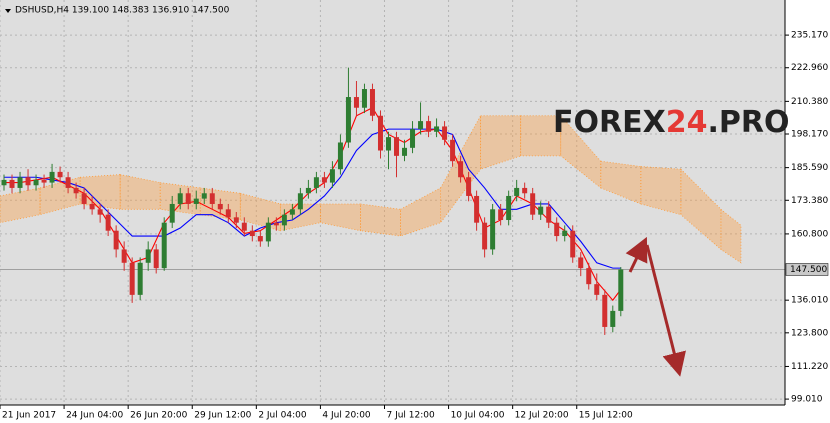 Image resolution: width=830 pixels, height=423 pixels. What do you see at coordinates (542, 416) in the screenshot?
I see `x-tick-label: 12 Jul 20:00` at bounding box center [542, 416].